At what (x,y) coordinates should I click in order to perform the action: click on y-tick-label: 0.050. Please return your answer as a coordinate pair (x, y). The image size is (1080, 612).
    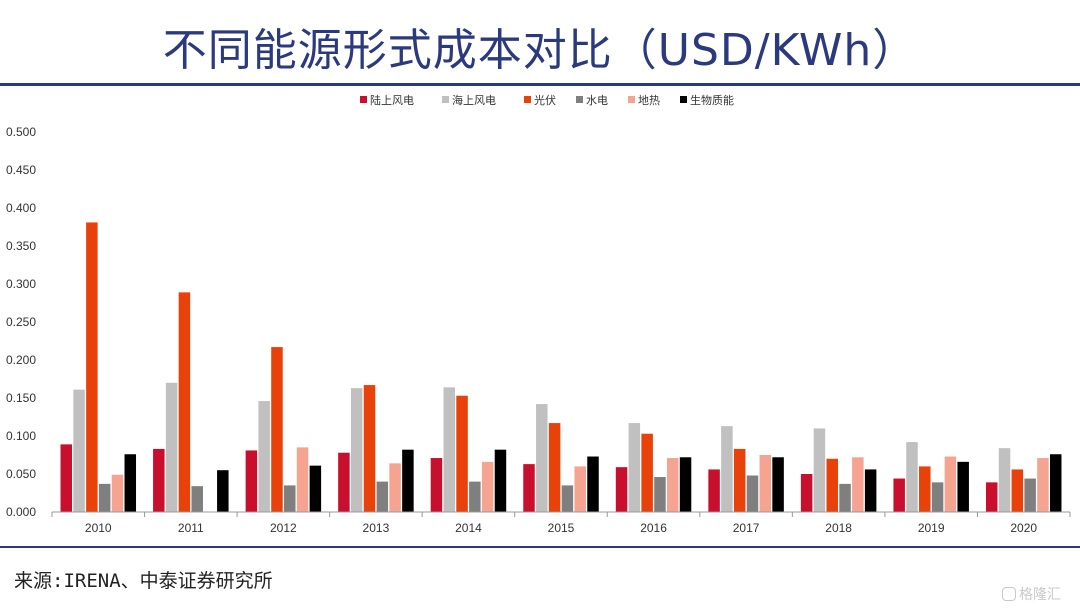
    Looking at the image, I should click on (21, 474).